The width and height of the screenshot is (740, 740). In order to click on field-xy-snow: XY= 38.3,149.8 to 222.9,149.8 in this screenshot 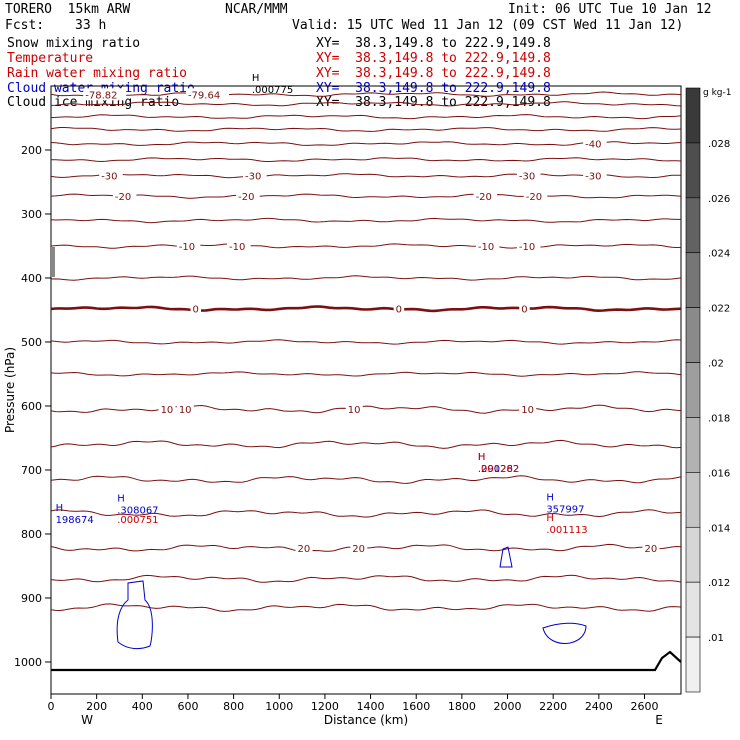, I will do `click(433, 43)`.